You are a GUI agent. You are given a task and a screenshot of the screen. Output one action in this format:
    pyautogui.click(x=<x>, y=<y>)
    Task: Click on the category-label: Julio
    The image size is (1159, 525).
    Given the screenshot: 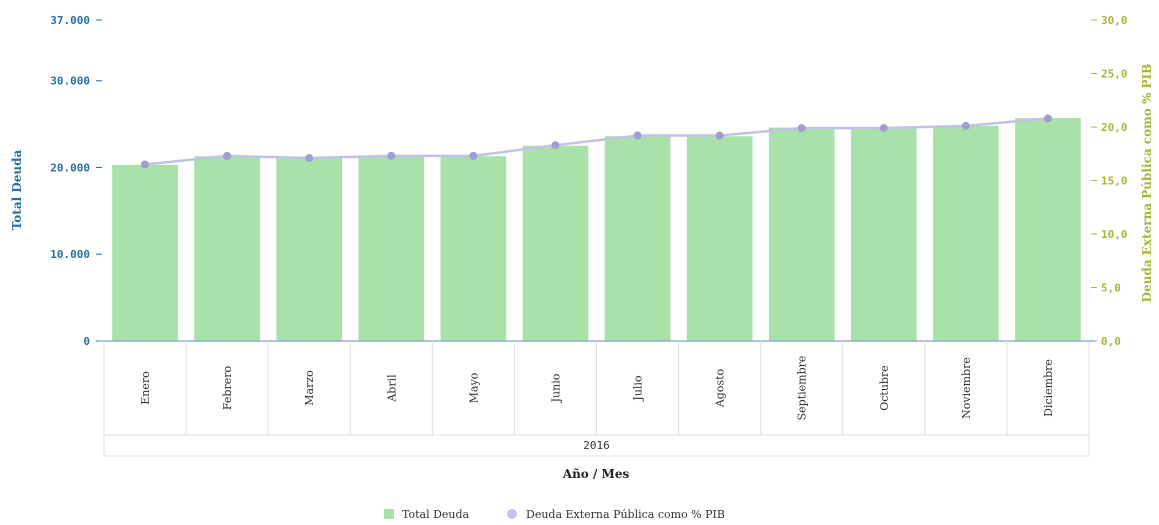 What is the action you would take?
    pyautogui.click(x=638, y=388)
    